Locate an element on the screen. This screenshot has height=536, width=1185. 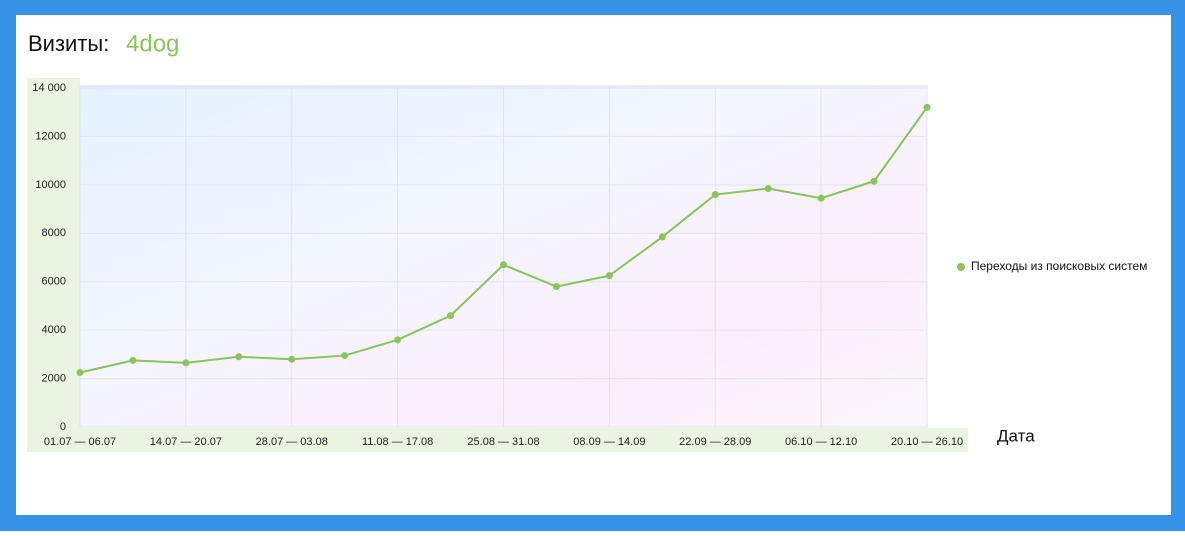
y-tick-label: 4000 is located at coordinates (54, 330).